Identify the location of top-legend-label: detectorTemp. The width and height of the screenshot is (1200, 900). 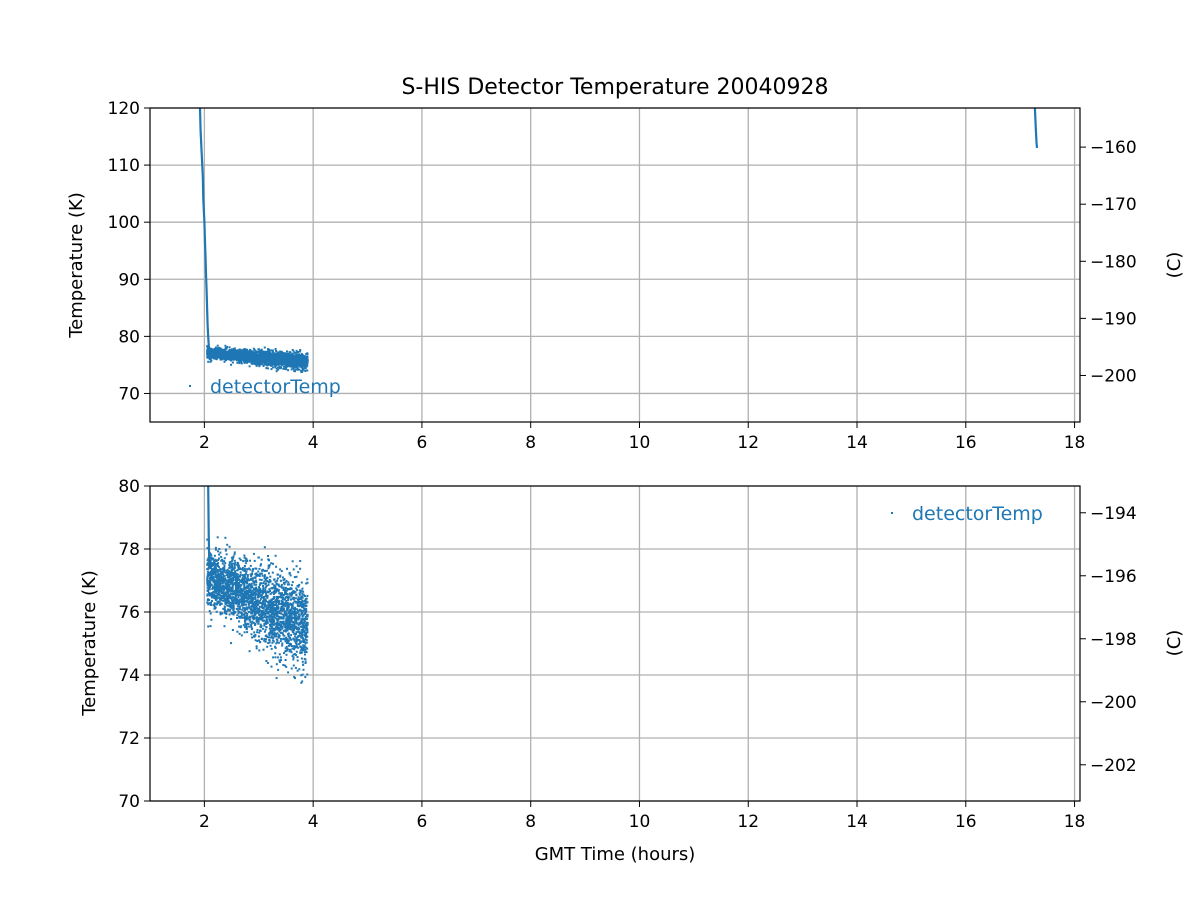
(275, 387).